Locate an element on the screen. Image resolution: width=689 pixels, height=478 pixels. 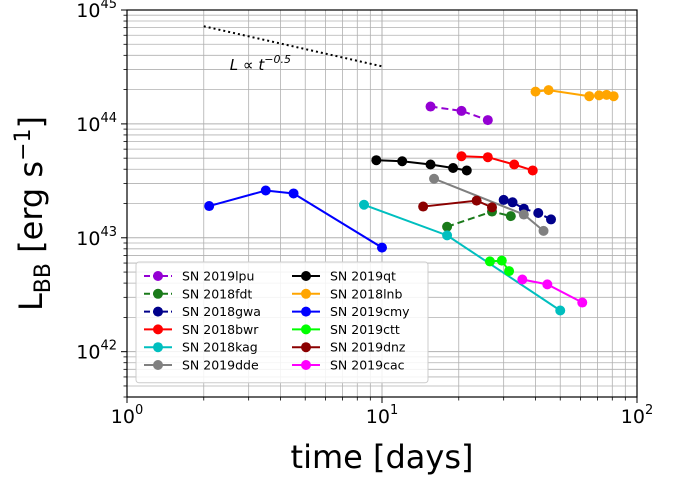
y-tick-label: 1045 is located at coordinates (96, 11).